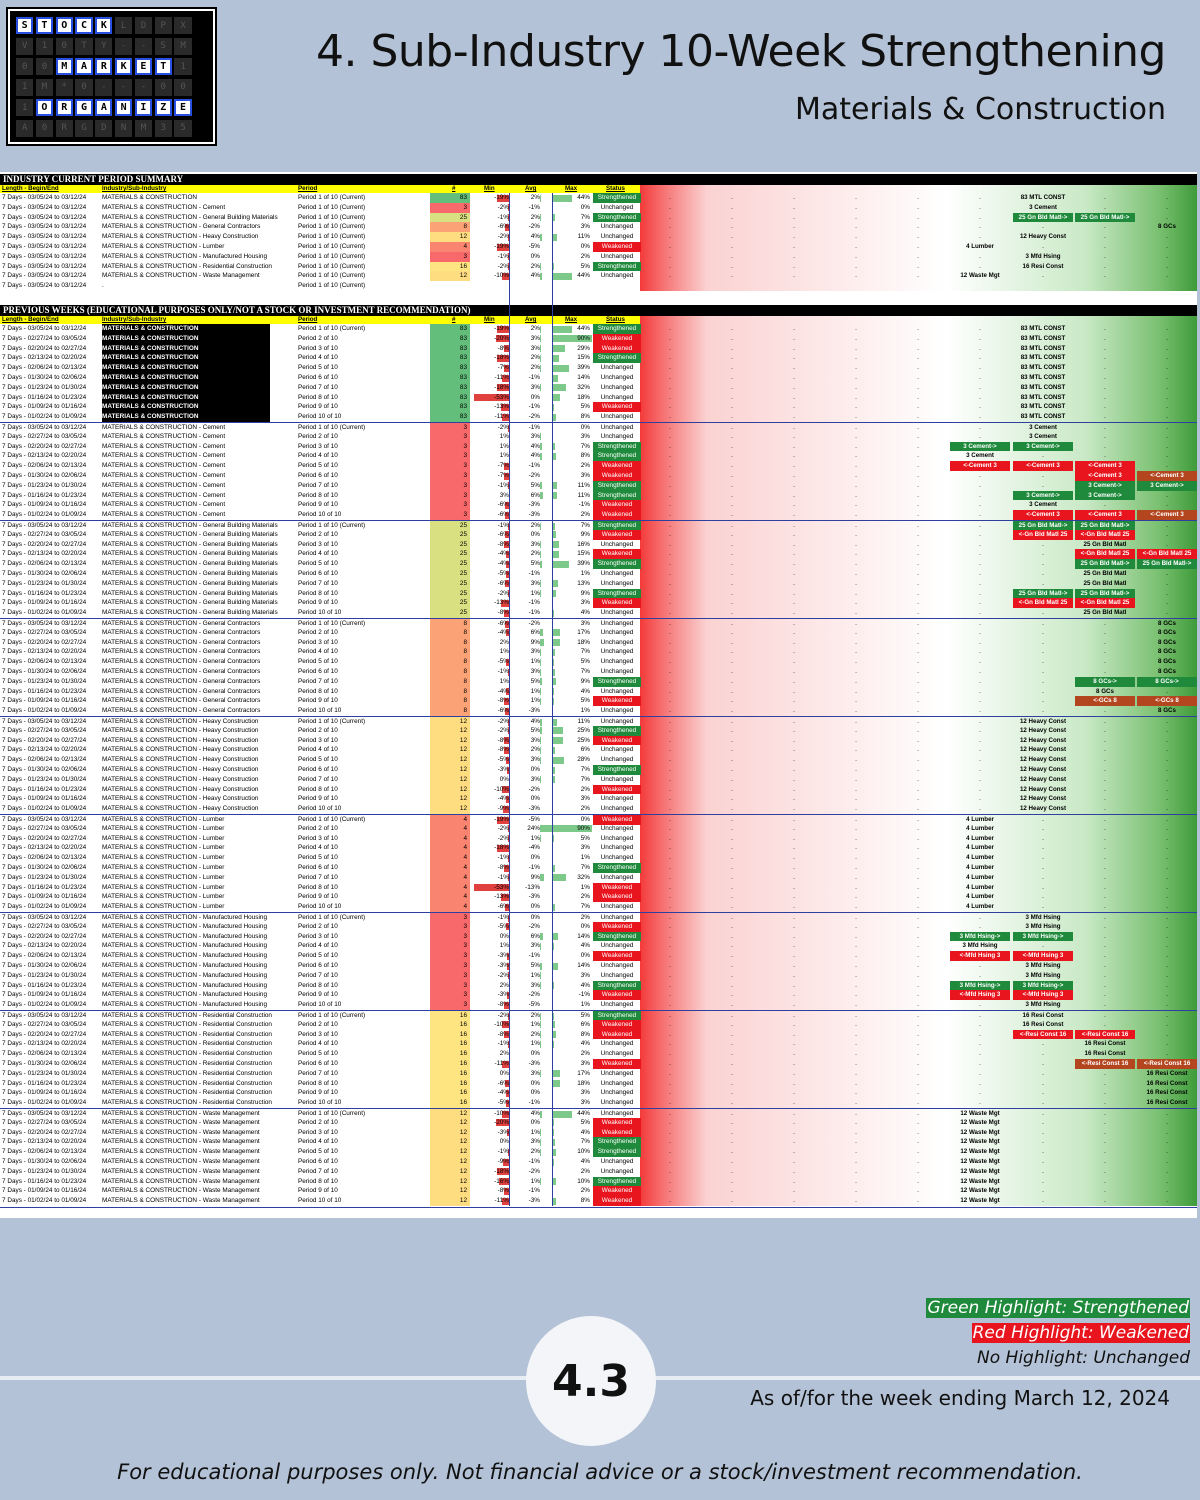 The width and height of the screenshot is (1200, 1500). Describe the element at coordinates (532, 887) in the screenshot. I see `row-avg-text: -13%` at that location.